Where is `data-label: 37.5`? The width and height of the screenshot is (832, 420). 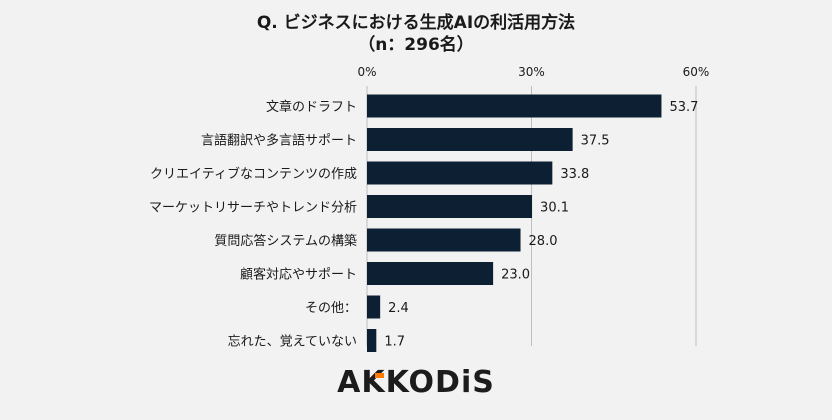 data-label: 37.5 is located at coordinates (595, 141).